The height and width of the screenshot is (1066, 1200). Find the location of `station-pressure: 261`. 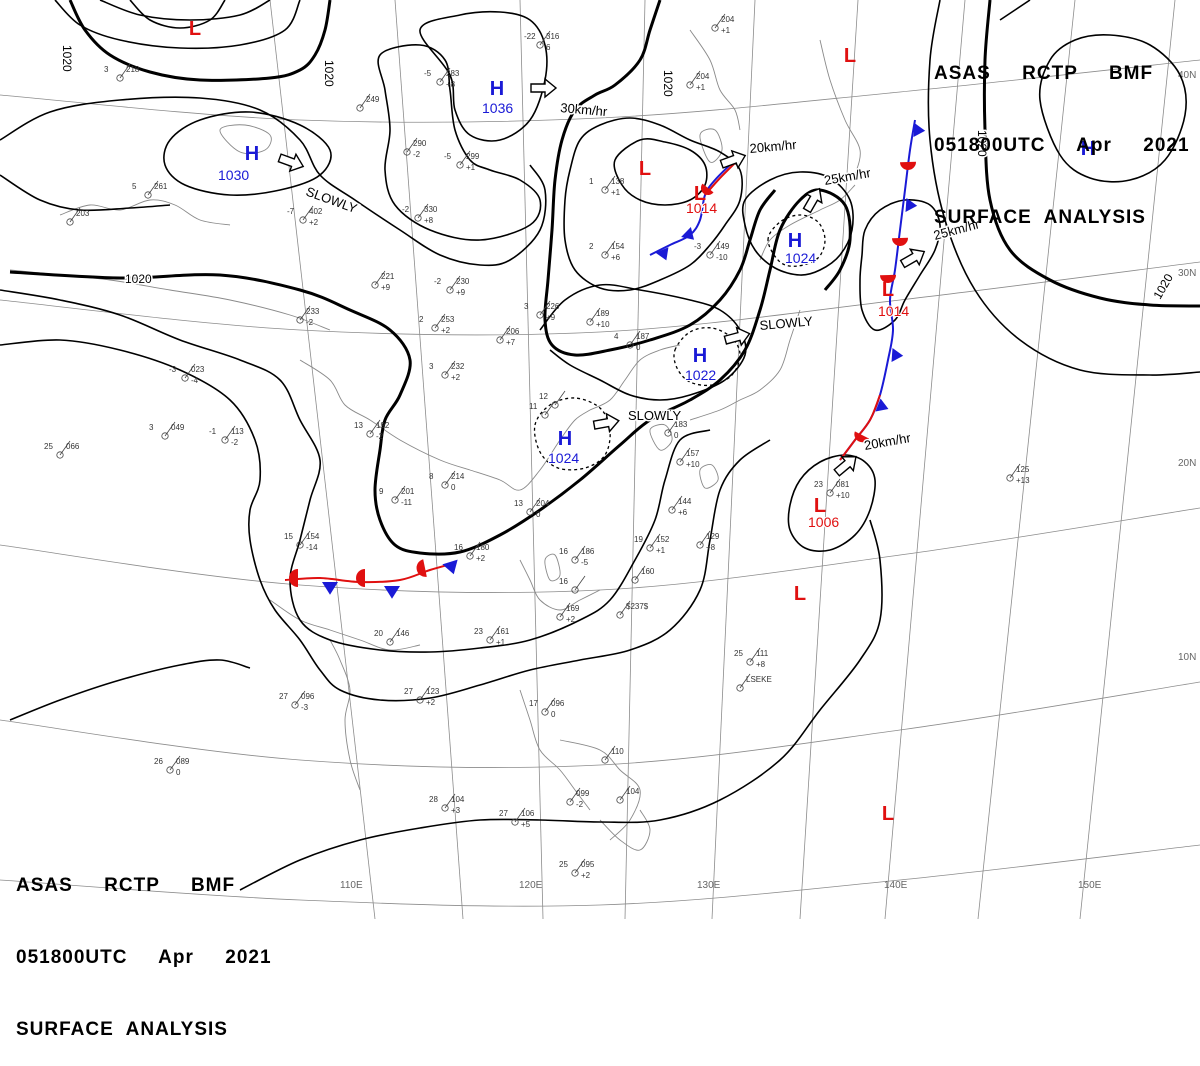

station-pressure: 261 is located at coordinates (161, 186).